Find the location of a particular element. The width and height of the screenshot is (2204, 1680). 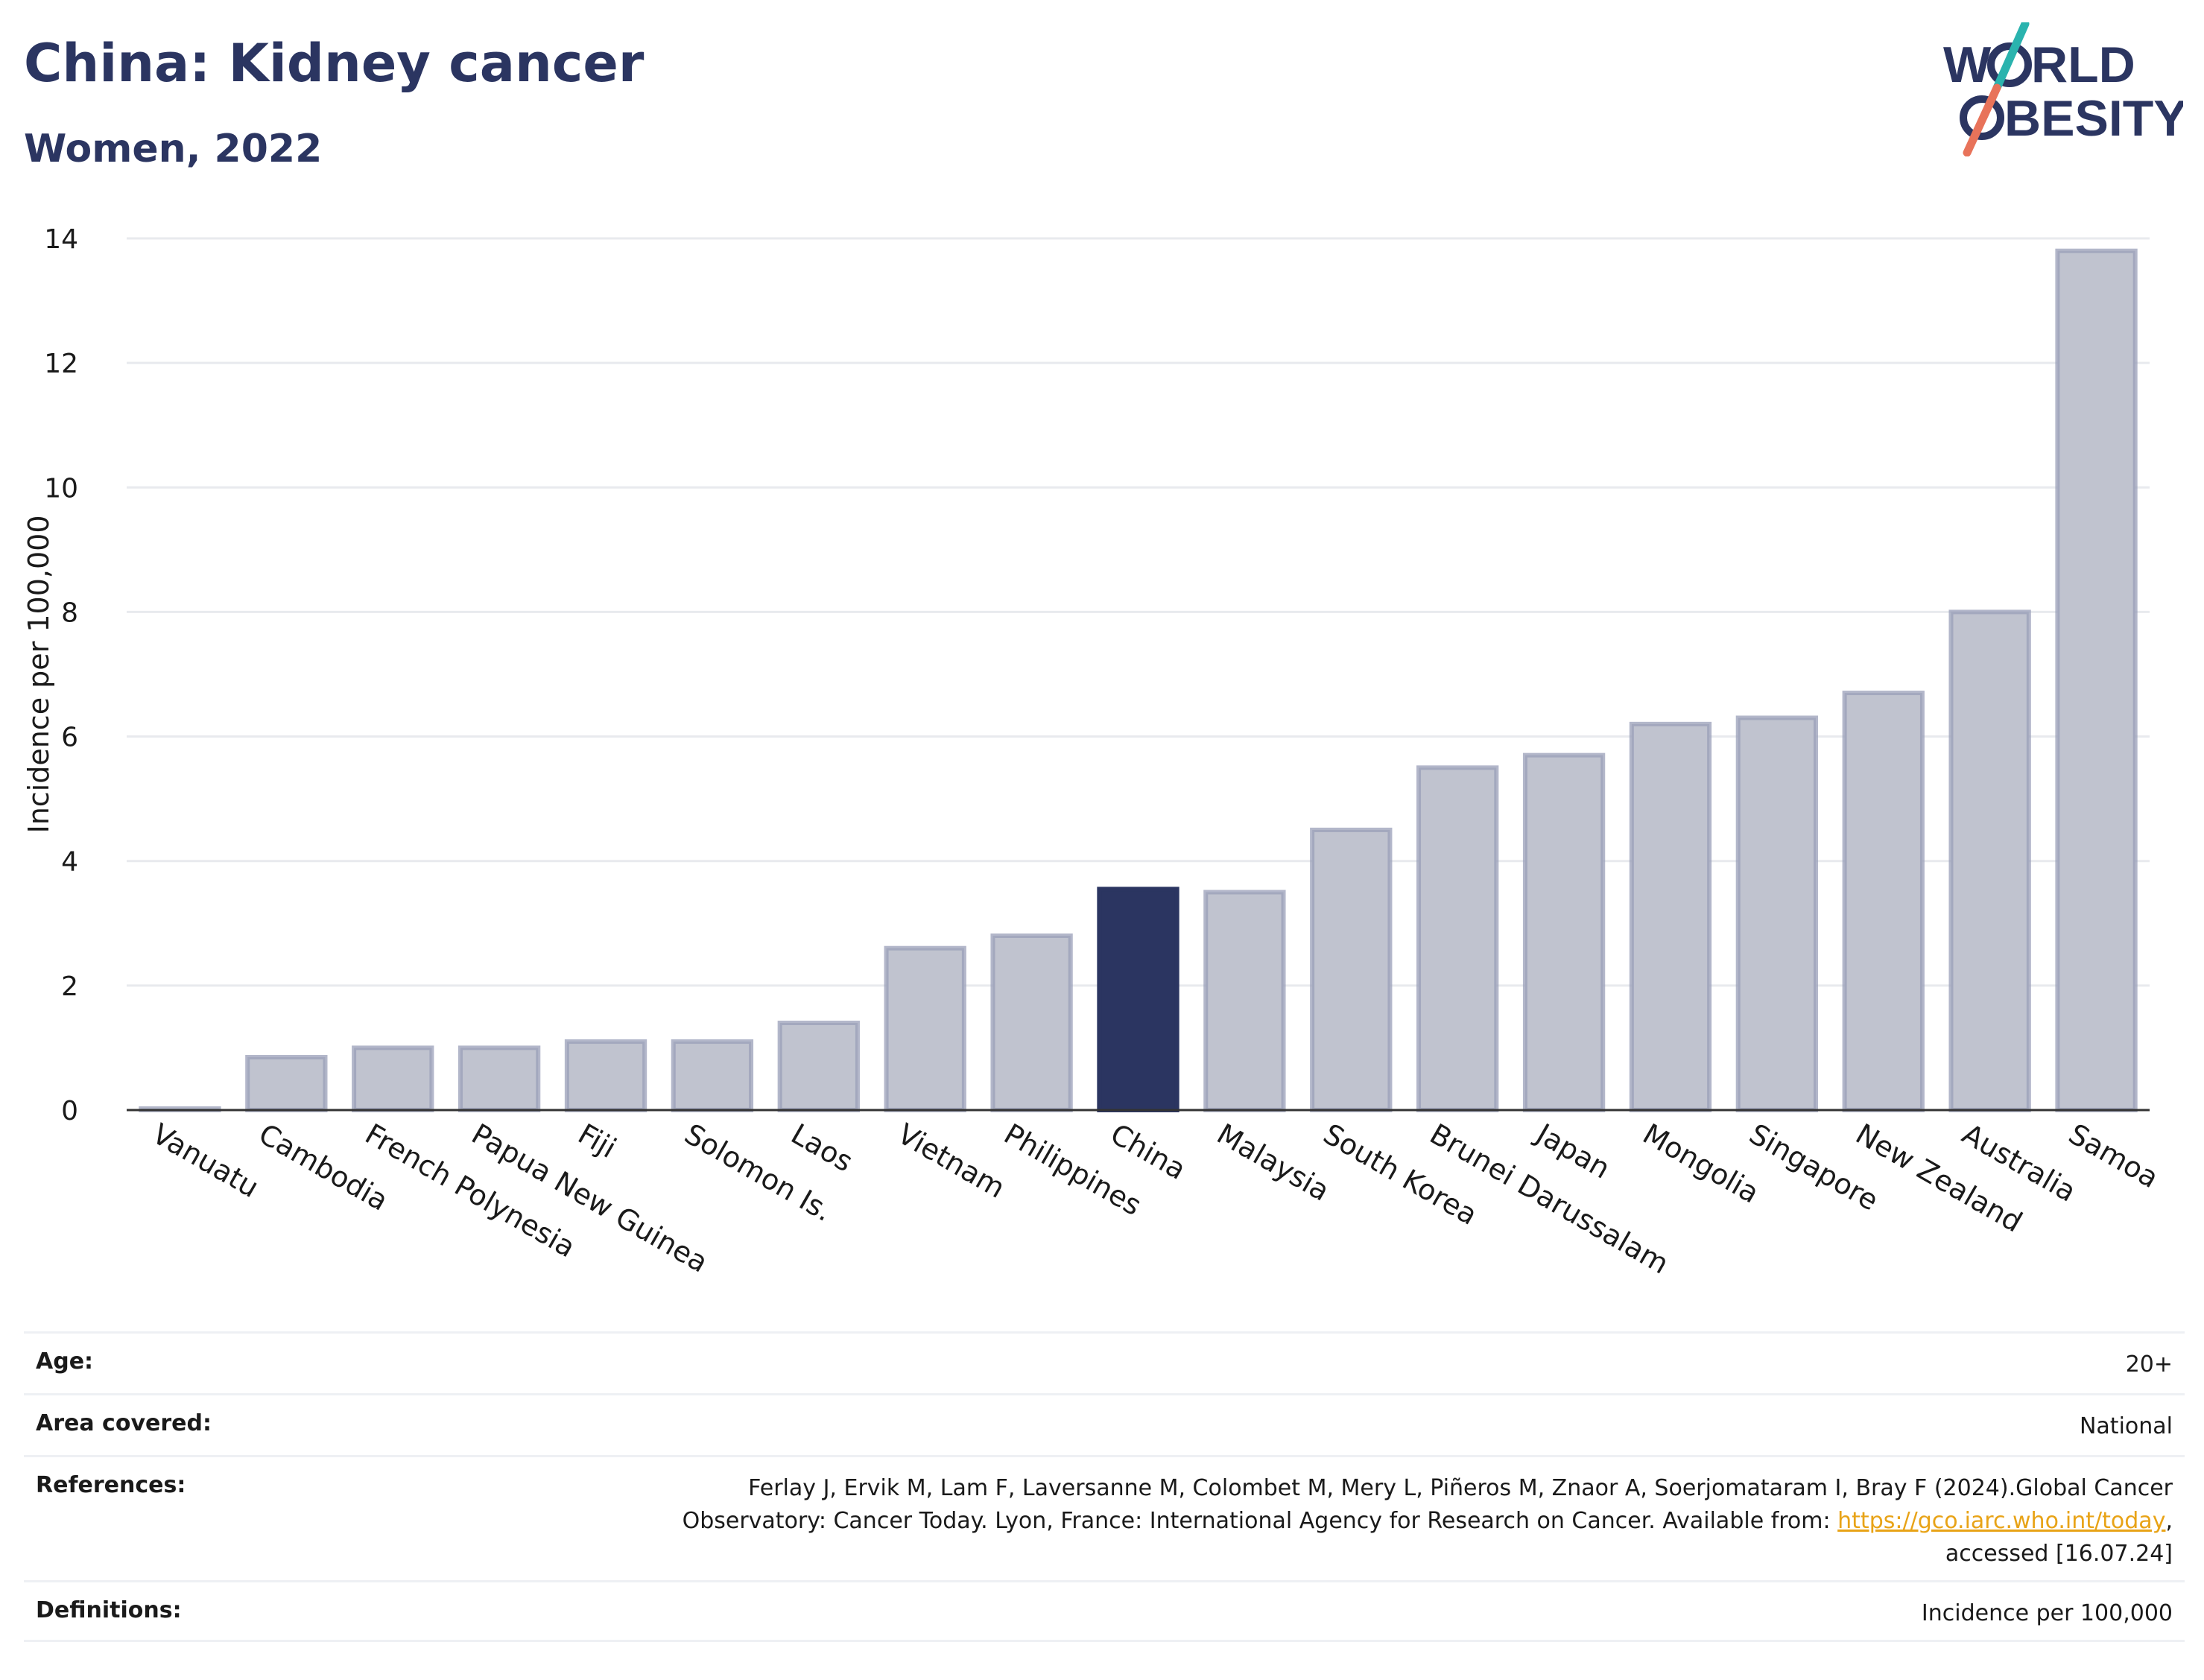

y-tick-label: 8 is located at coordinates (69, 612).